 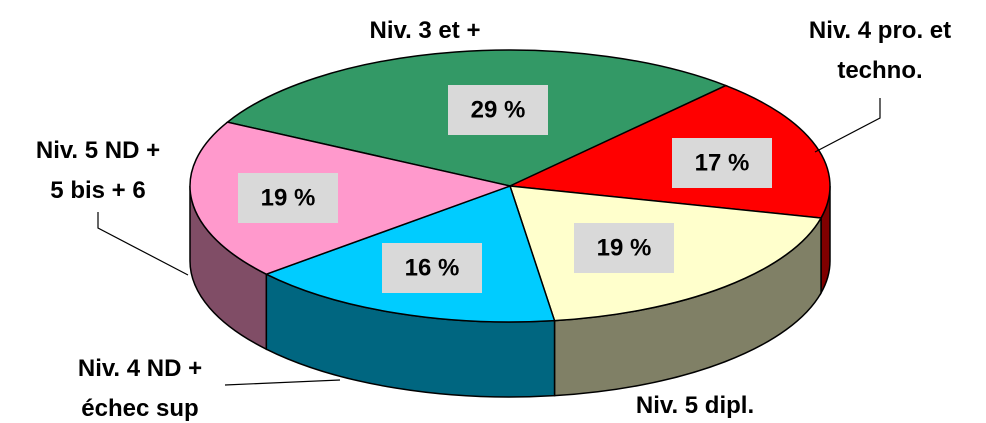 I want to click on category-label-line: Niv. 5 ND +, so click(x=98, y=150).